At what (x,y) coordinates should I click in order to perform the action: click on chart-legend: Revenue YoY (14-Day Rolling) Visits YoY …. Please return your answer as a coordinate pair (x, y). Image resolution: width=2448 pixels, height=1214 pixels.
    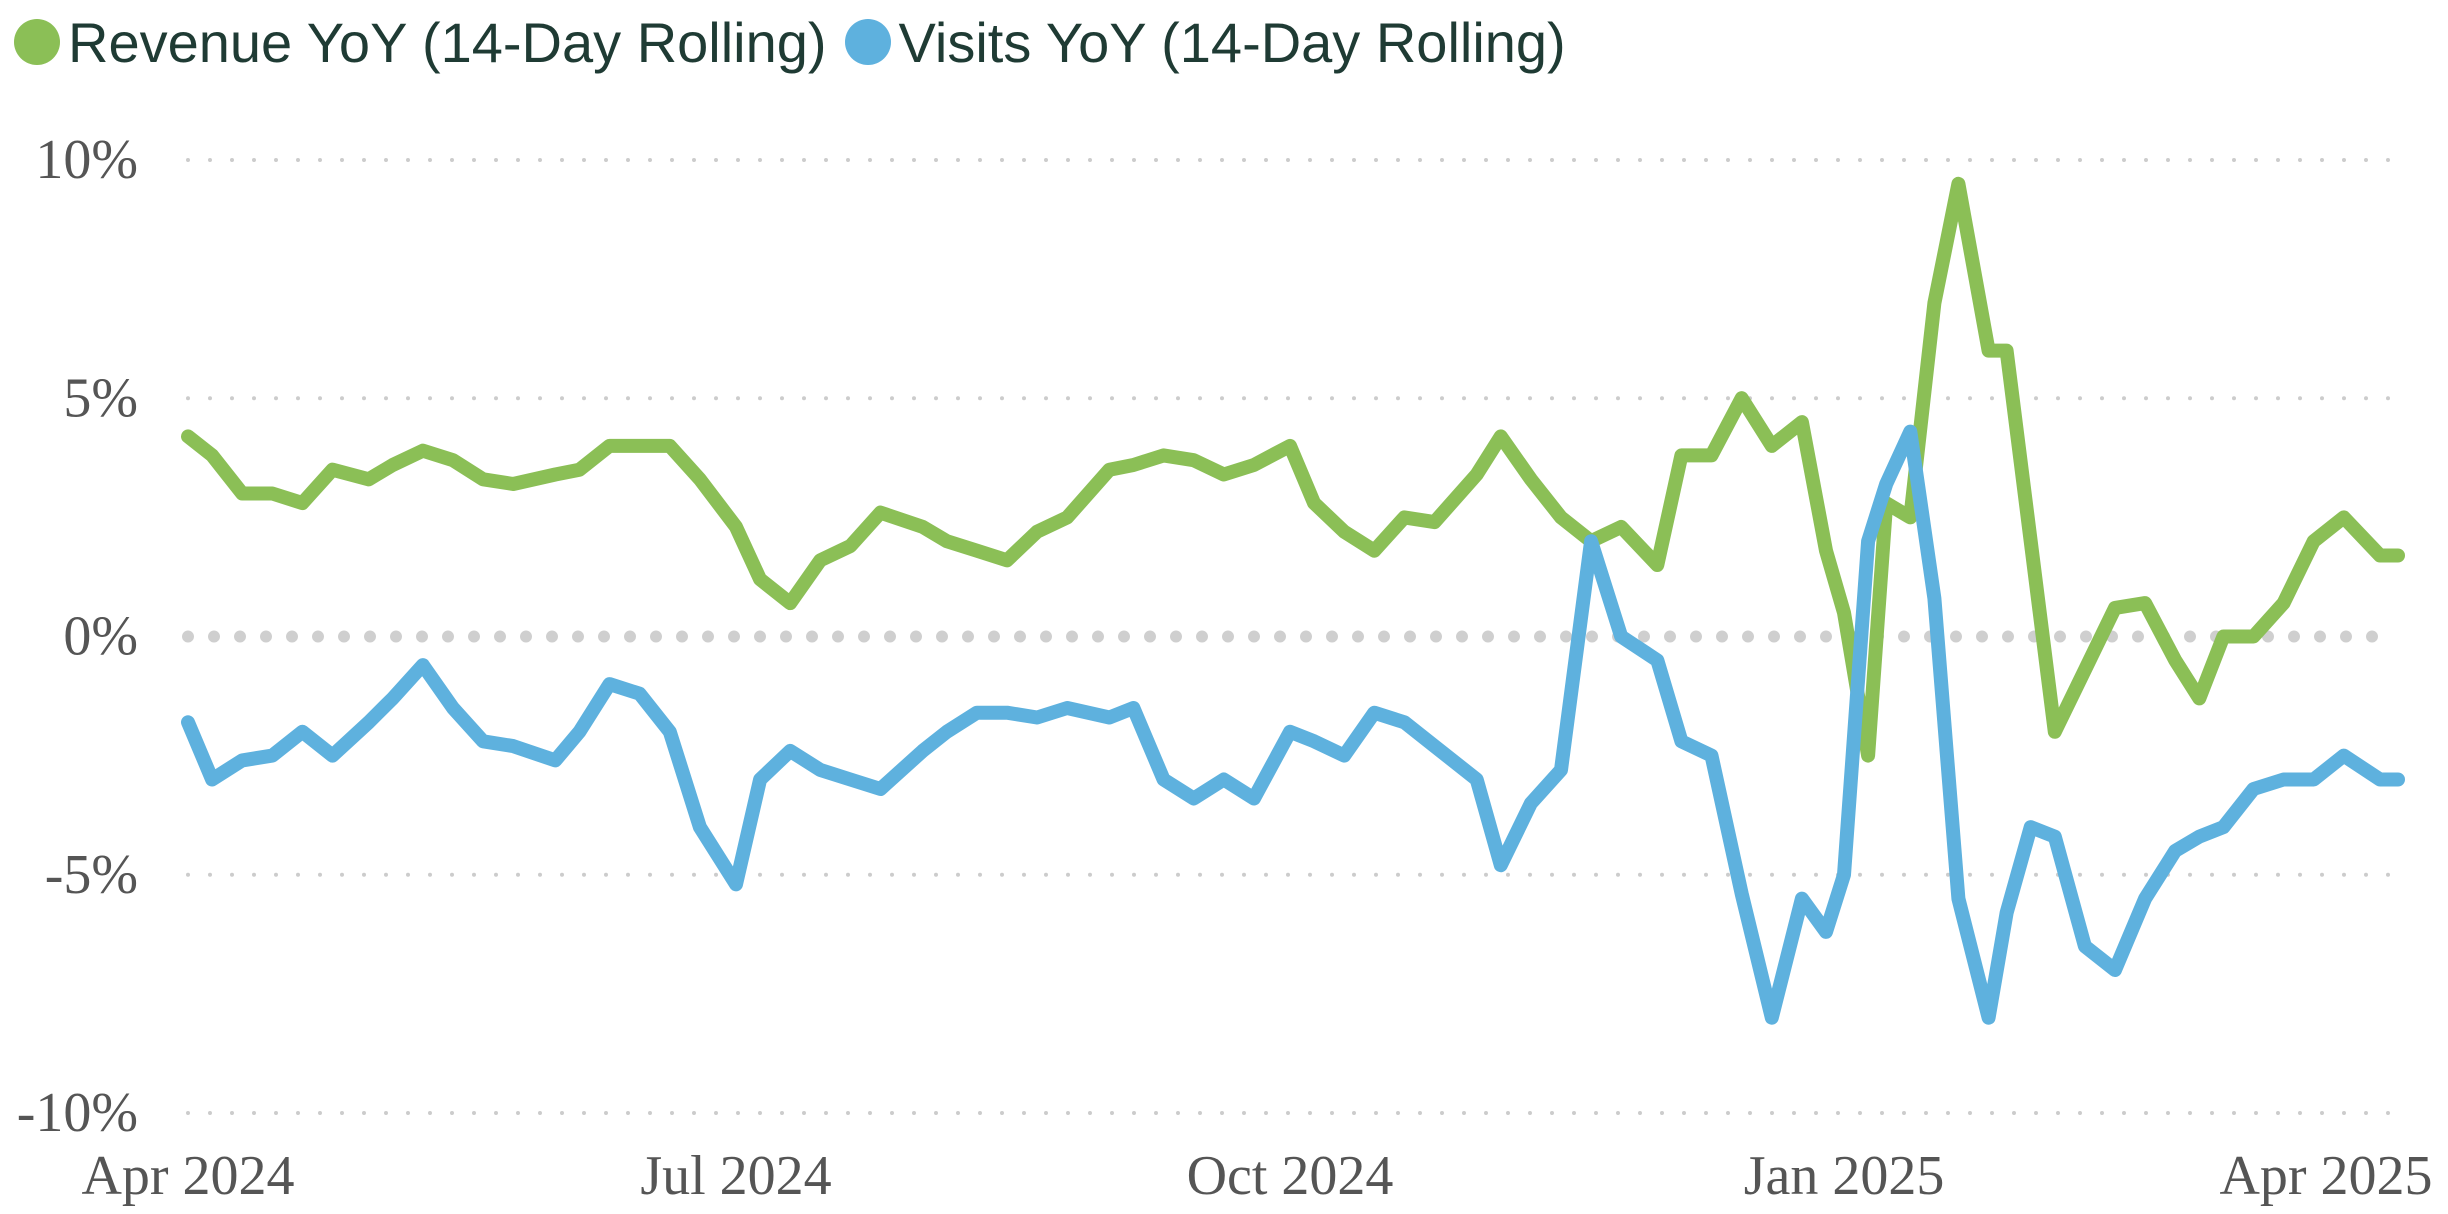
    Looking at the image, I should click on (799, 42).